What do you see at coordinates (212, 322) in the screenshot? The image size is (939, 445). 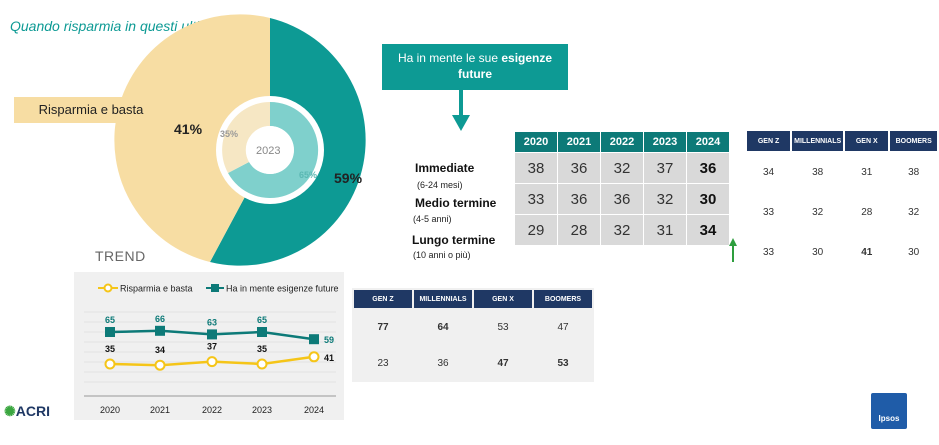 I see `data-label-future: 63` at bounding box center [212, 322].